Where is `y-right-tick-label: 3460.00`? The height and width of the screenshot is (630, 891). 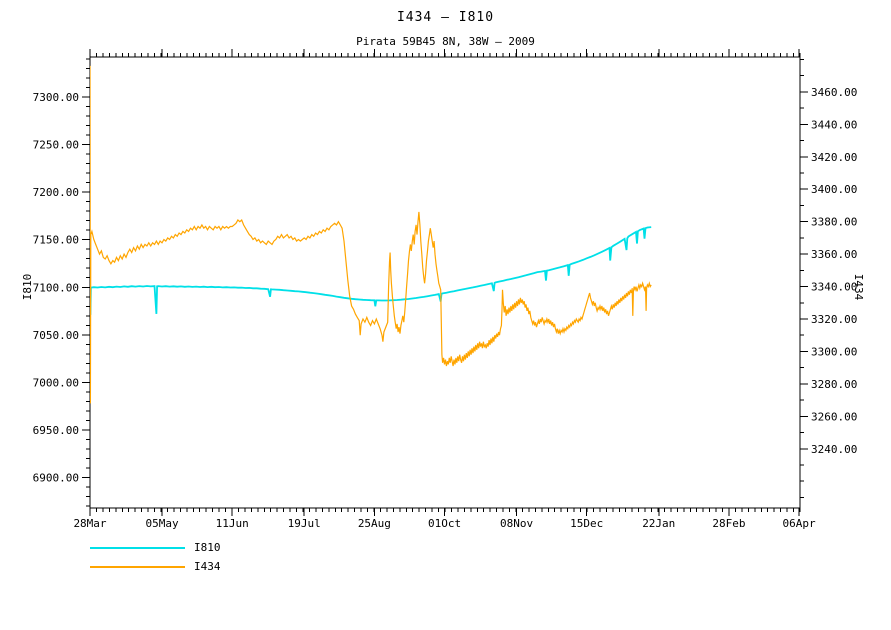
y-right-tick-label: 3460.00 is located at coordinates (834, 92).